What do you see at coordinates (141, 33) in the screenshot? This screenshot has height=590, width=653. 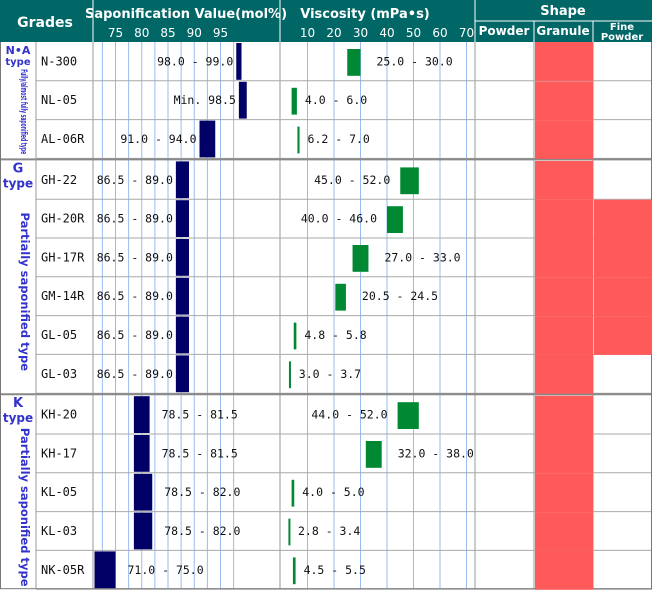 I see `sap-tick-label: 80` at bounding box center [141, 33].